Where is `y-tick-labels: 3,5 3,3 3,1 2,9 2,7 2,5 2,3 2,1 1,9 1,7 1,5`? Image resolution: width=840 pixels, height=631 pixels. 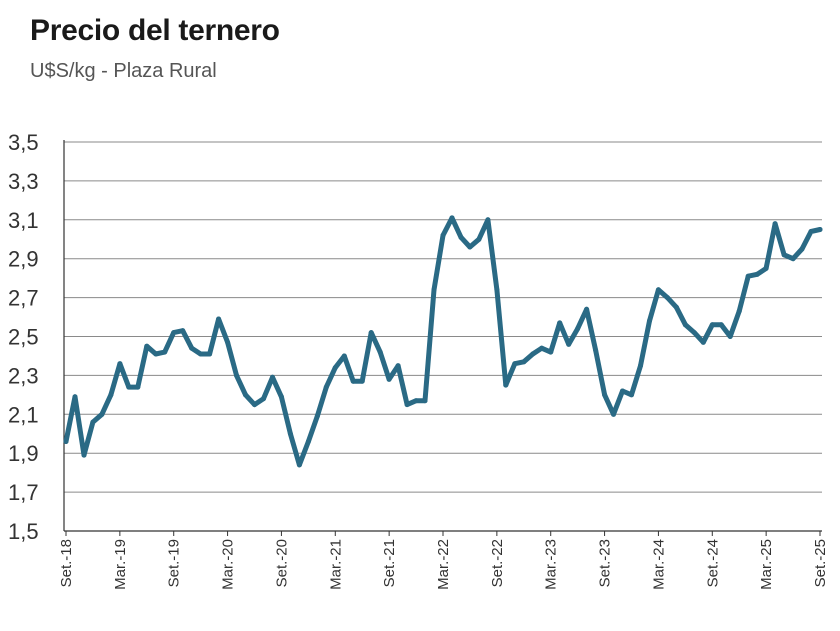
y-tick-labels: 3,5 3,3 3,1 2,9 2,7 2,5 2,3 2,1 1,9 1,7 1,5 is located at coordinates (23, 337).